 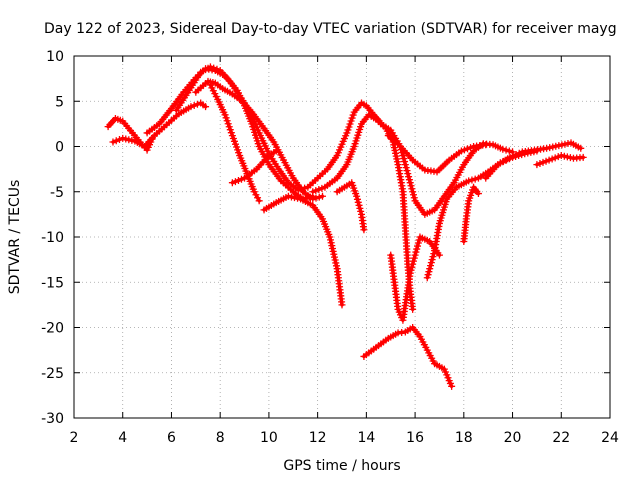 What do you see at coordinates (561, 438) in the screenshot?
I see `x-tick-label: 22` at bounding box center [561, 438].